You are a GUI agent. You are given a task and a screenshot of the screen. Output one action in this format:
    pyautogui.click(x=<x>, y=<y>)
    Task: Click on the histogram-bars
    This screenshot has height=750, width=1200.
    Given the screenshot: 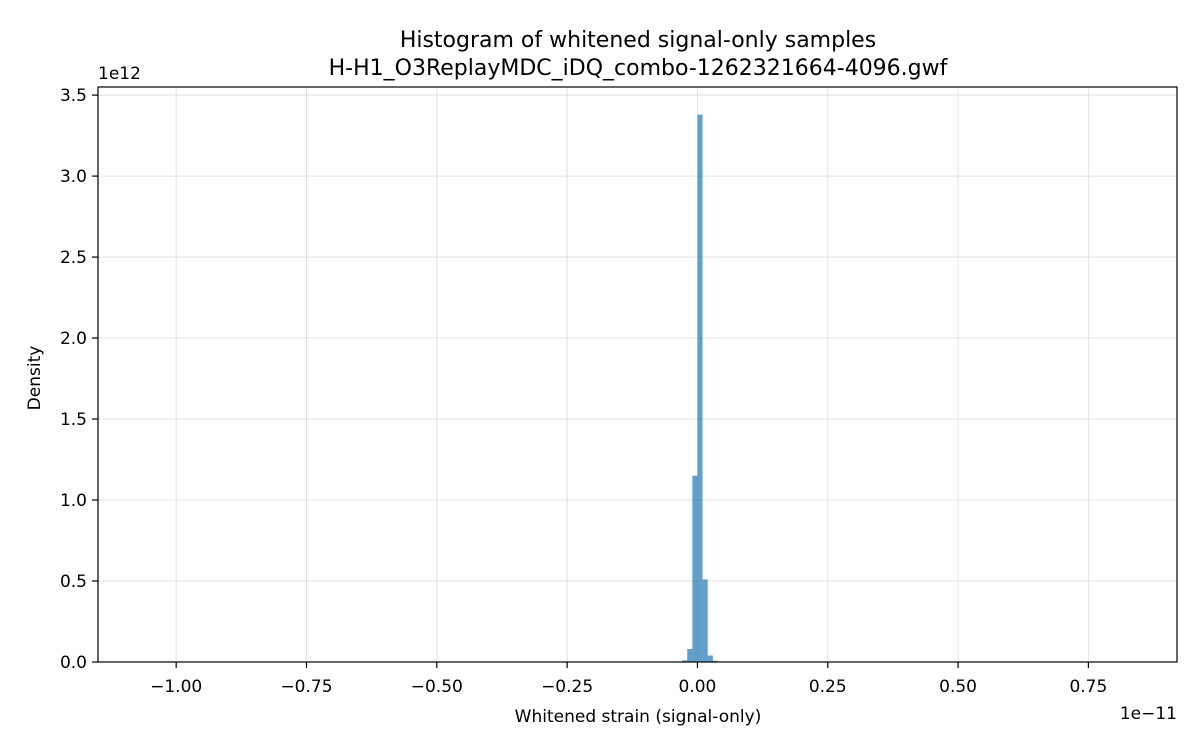 What is the action you would take?
    pyautogui.click(x=700, y=388)
    